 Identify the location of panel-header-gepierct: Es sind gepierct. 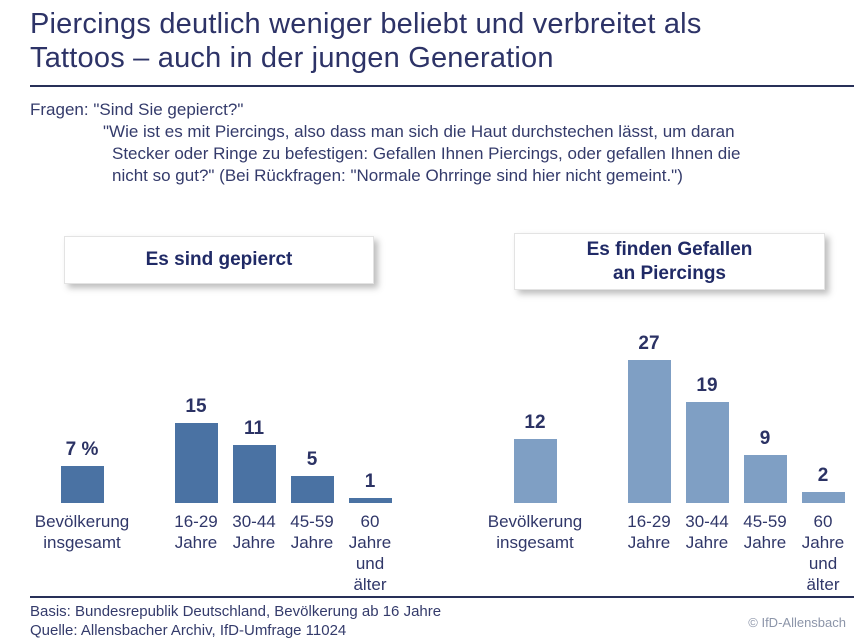
(219, 260).